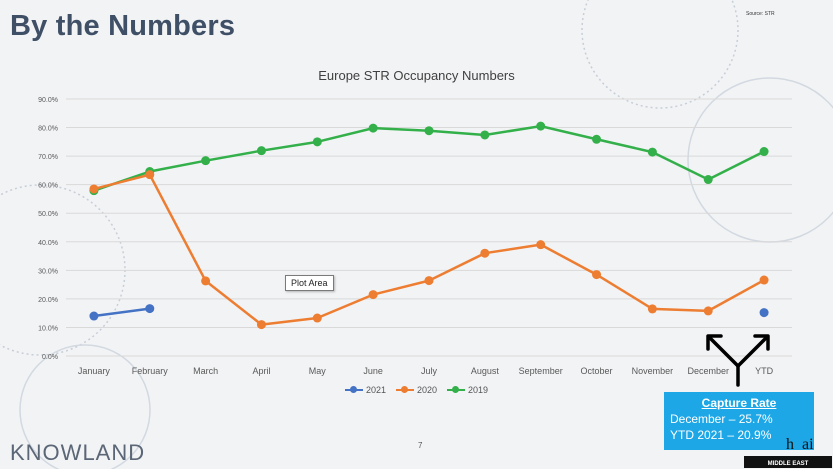  I want to click on capture-rate-december: December – 25.7%, so click(721, 419).